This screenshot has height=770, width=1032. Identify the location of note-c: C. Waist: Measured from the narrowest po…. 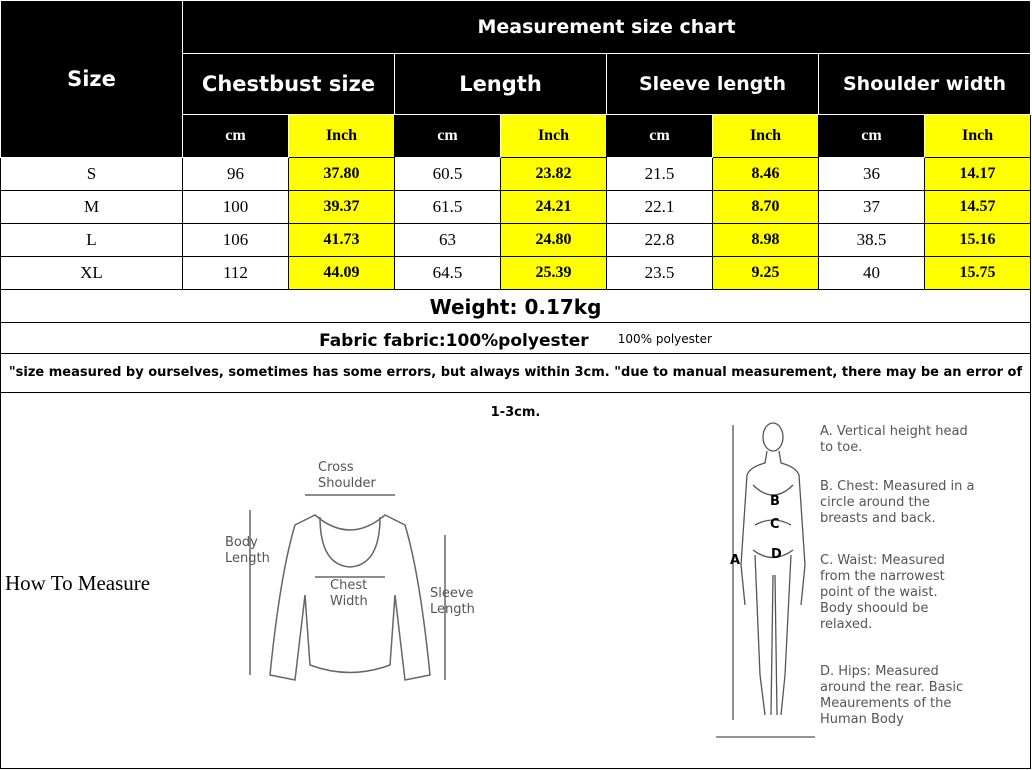
(882, 592).